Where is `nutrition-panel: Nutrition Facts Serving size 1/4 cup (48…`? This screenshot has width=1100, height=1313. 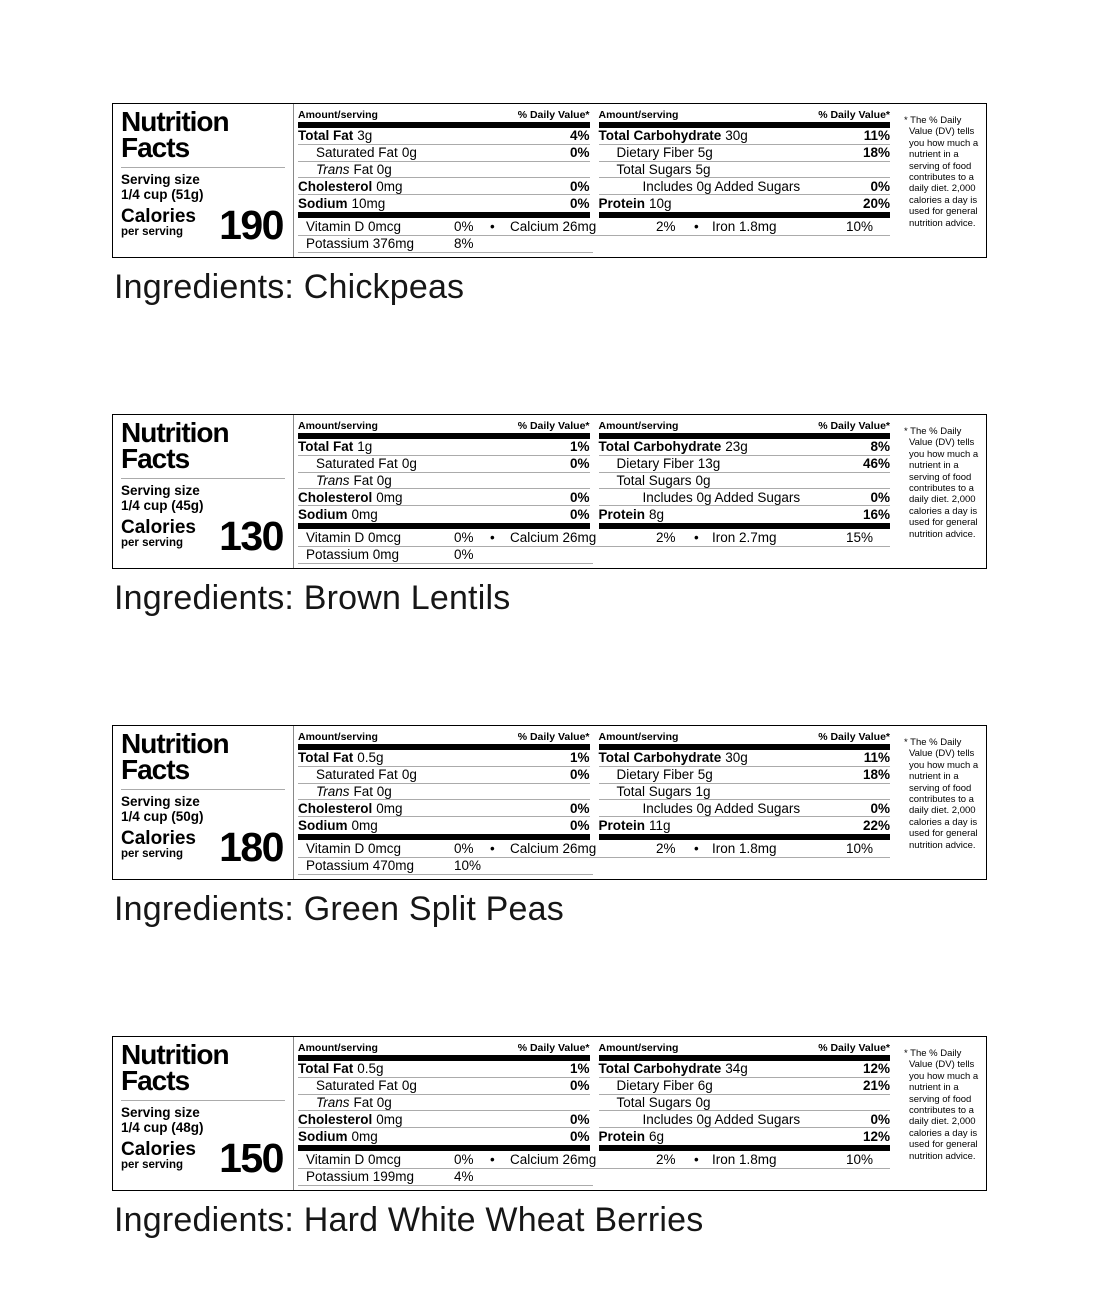
nutrition-panel: Nutrition Facts Serving size 1/4 cup (48… is located at coordinates (606, 1138).